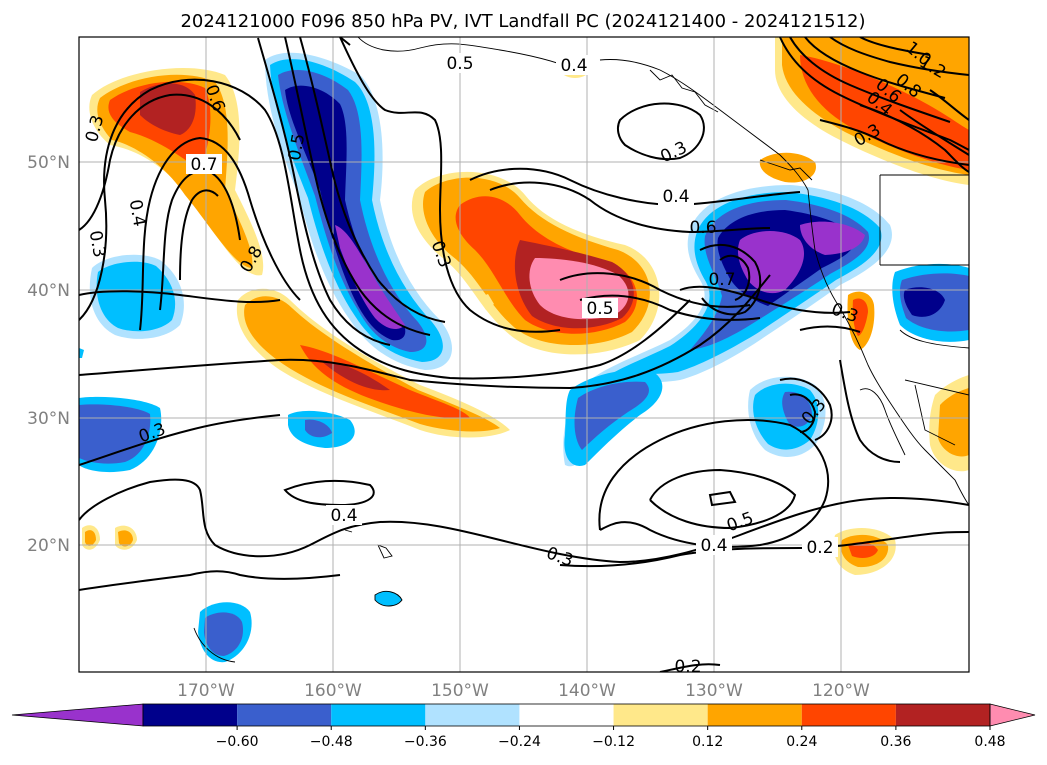  What do you see at coordinates (523, 691) in the screenshot?
I see `lon-labels: 170°W 160°W 150°W 140°W 130°W 120°W` at bounding box center [523, 691].